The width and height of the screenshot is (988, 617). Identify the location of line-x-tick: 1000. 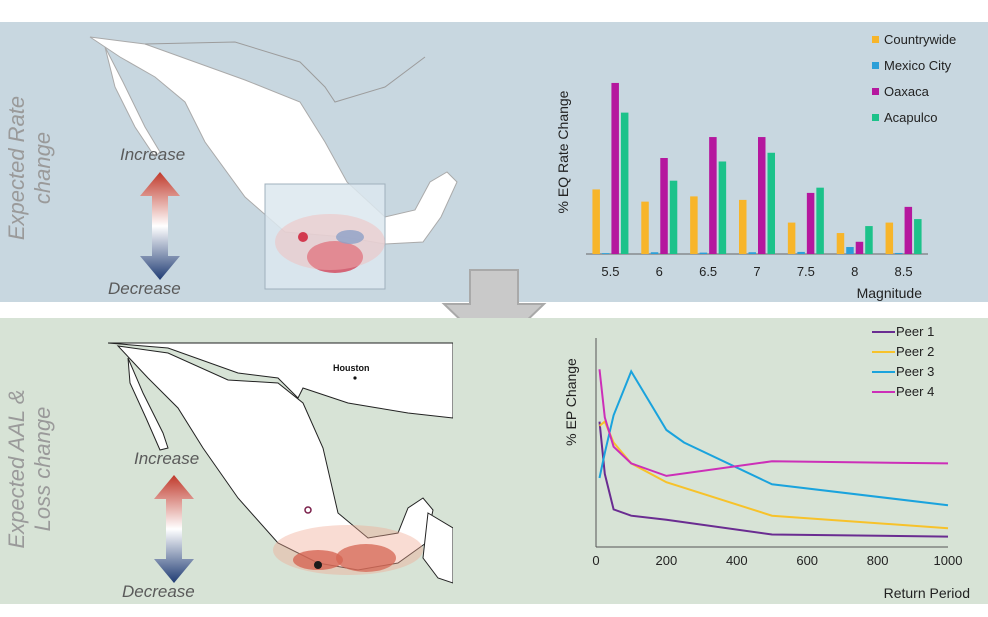
(948, 560).